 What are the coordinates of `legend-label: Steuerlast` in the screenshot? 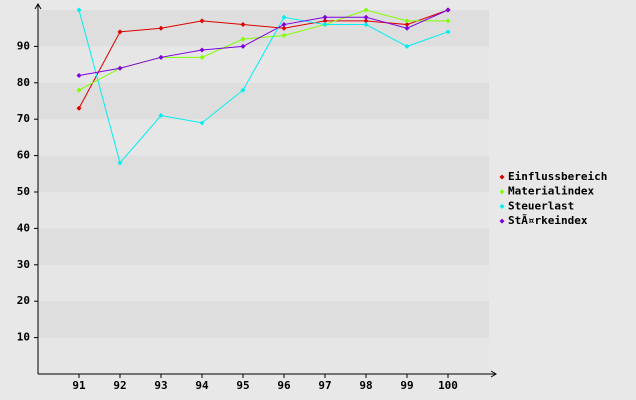 It's located at (541, 205).